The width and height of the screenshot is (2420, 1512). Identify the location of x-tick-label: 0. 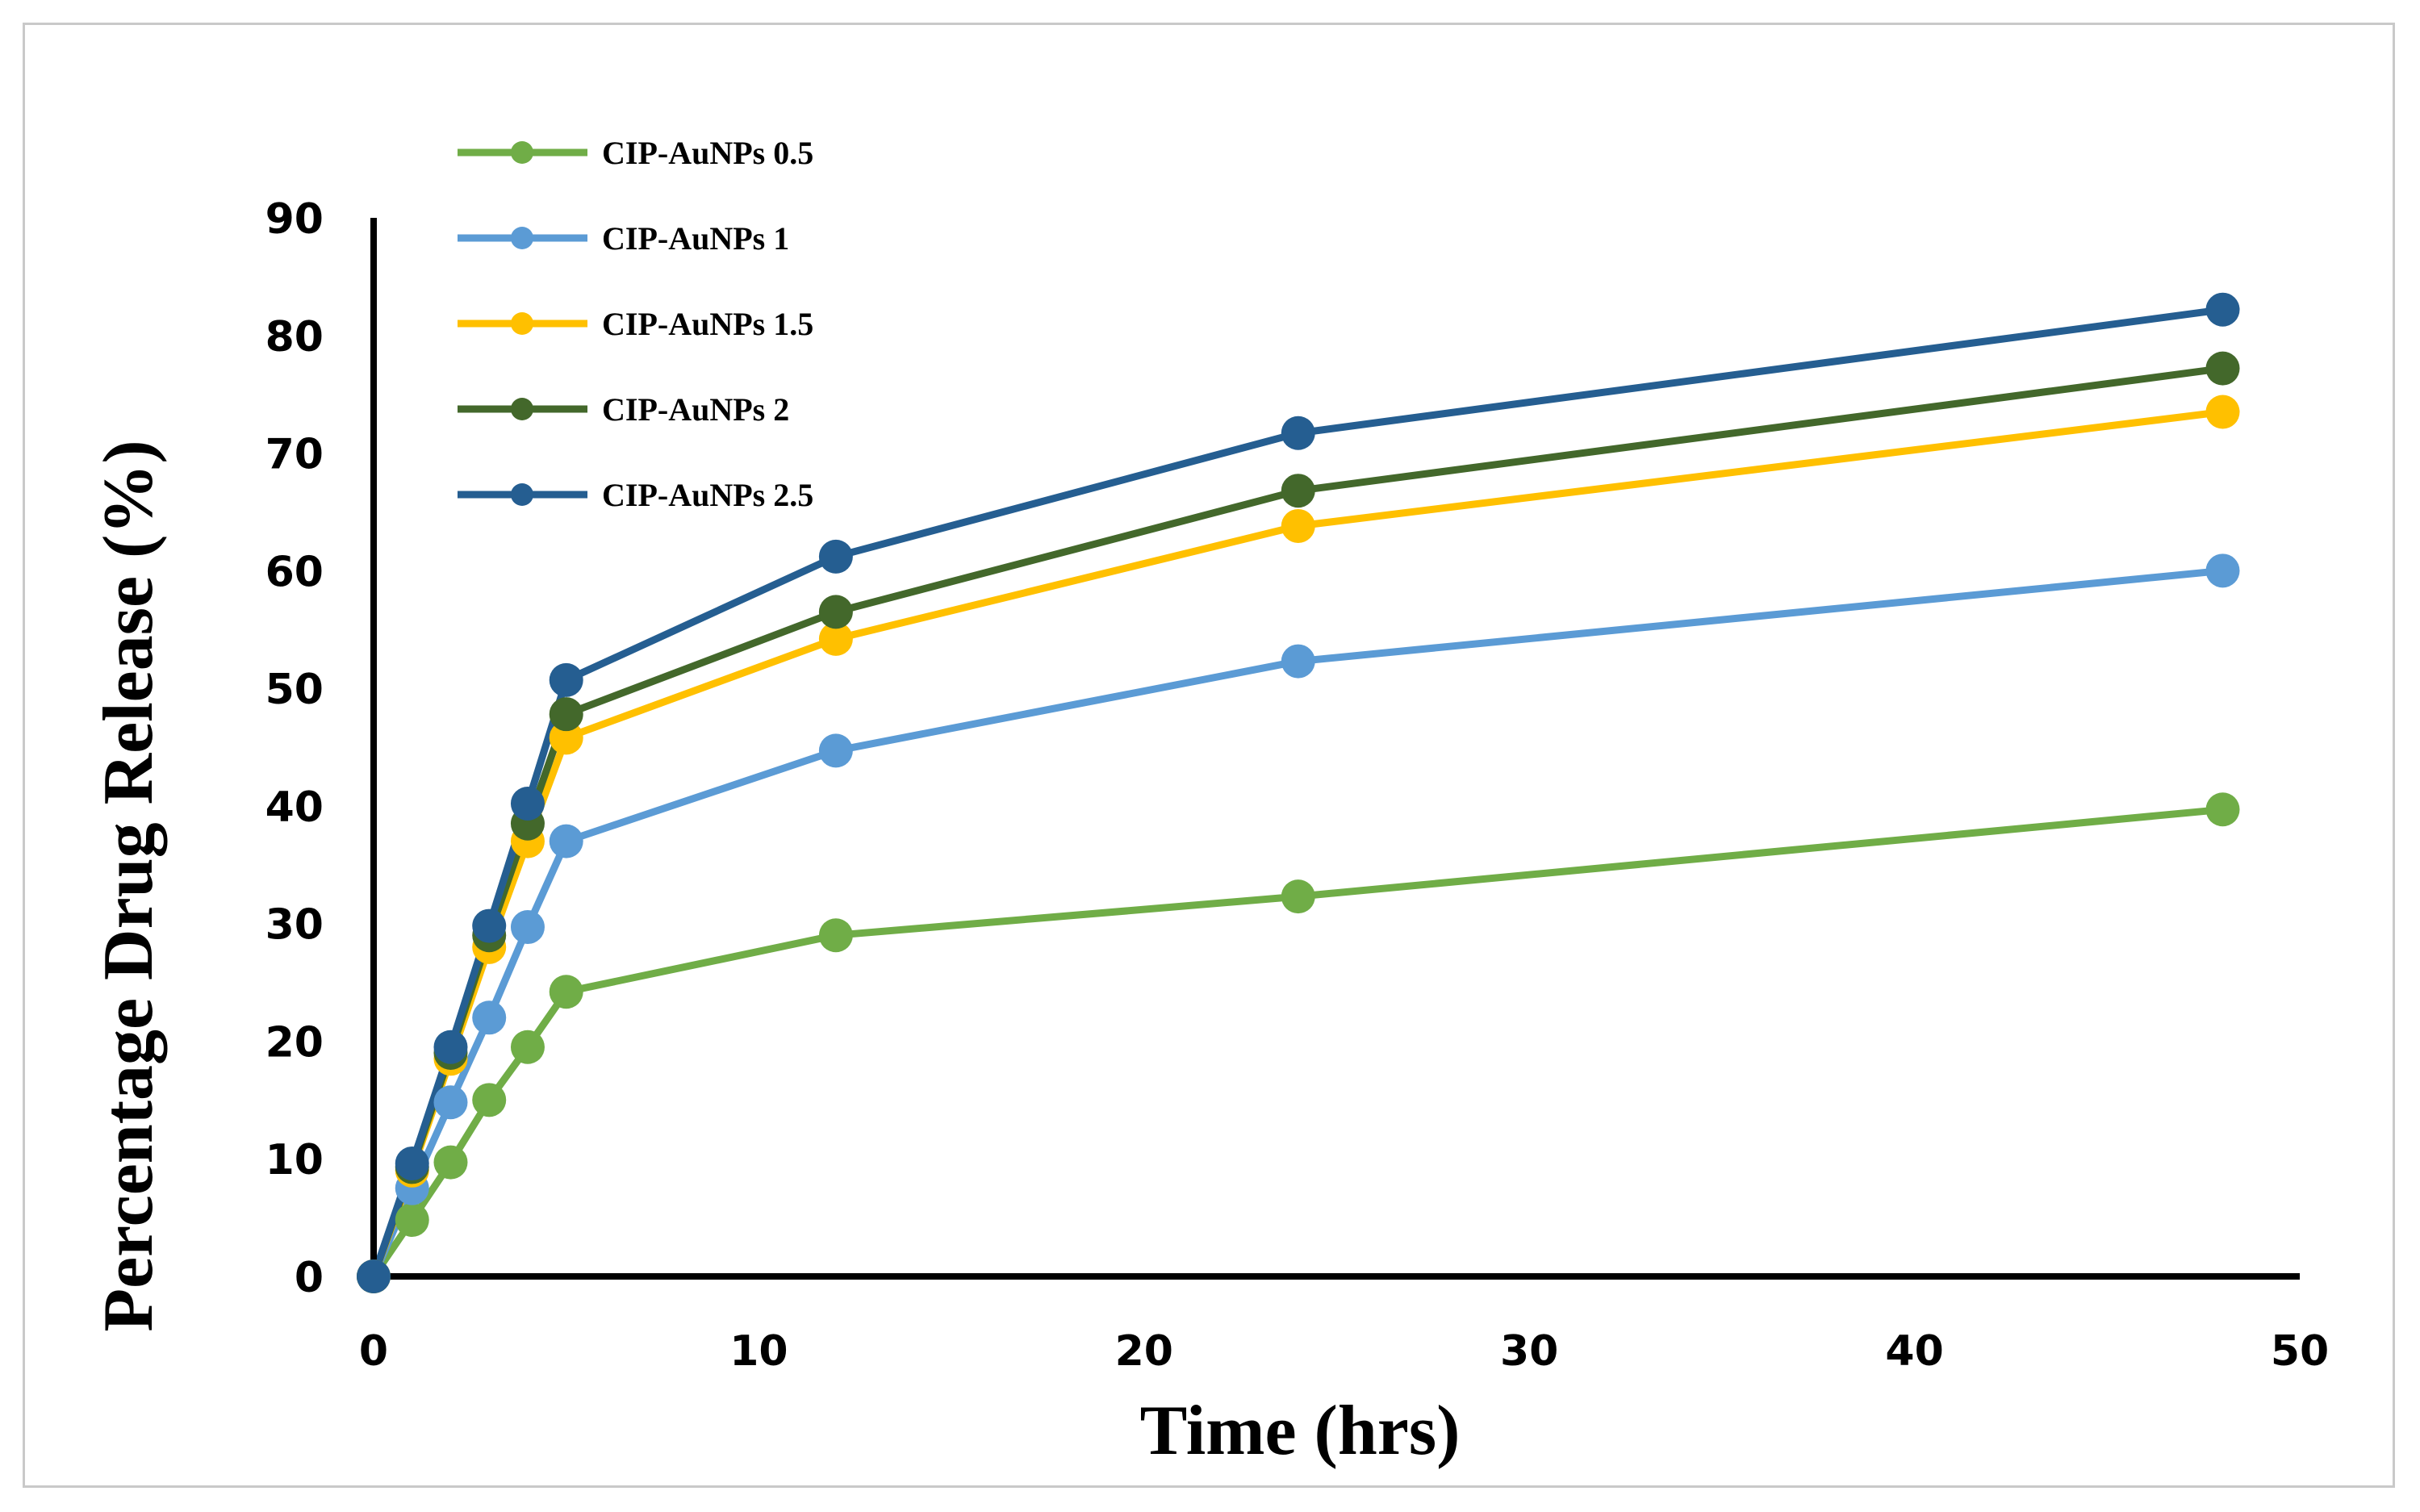
(373, 1351).